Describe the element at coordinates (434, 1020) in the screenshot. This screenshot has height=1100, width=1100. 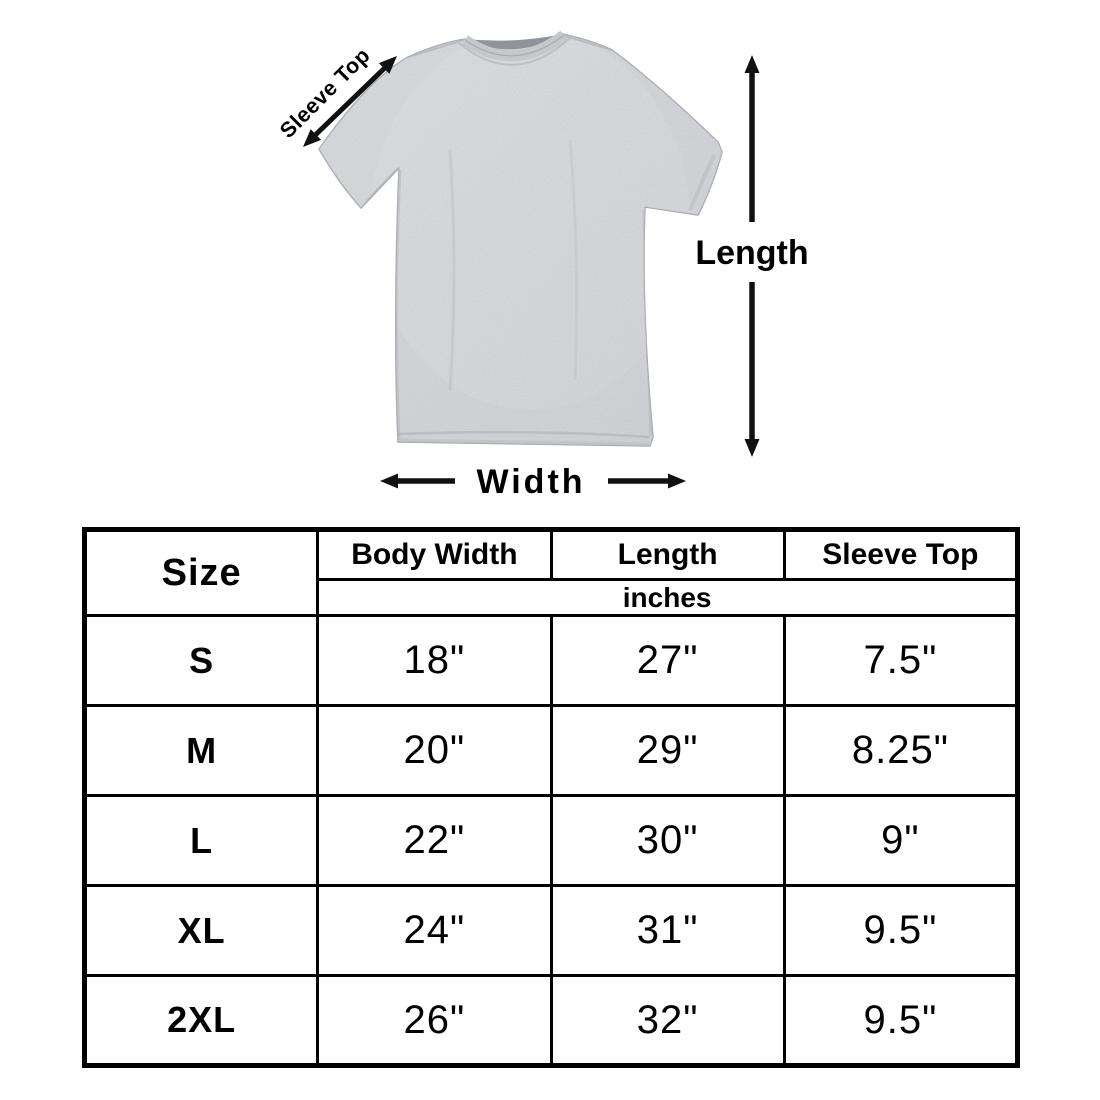
I see `body-width-value: 26"` at that location.